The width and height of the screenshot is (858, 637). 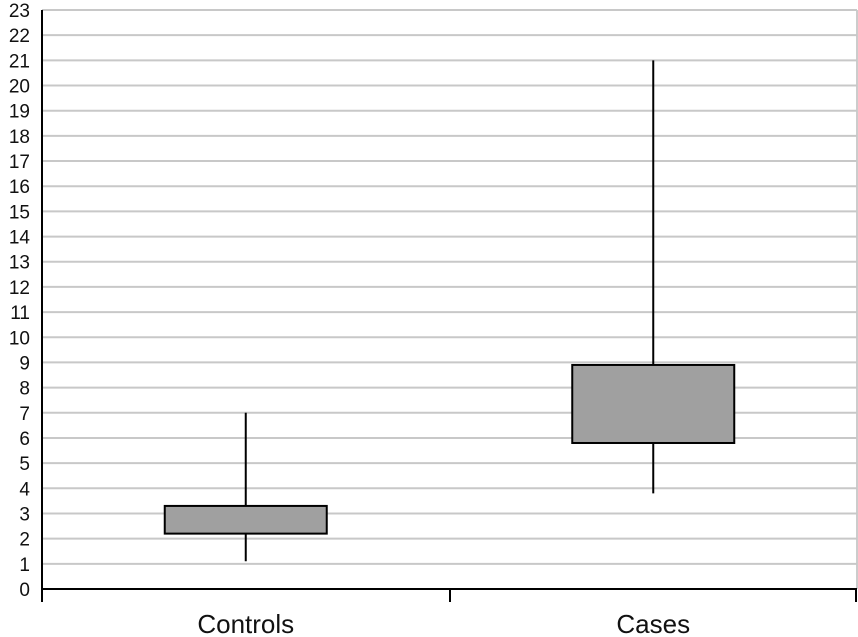 I want to click on x-category-label: Cases, so click(x=653, y=623).